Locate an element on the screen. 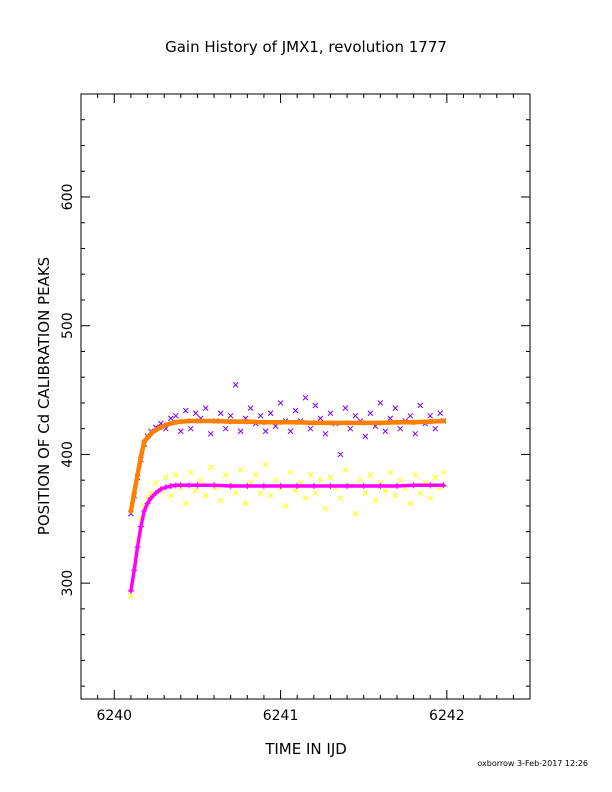 The width and height of the screenshot is (612, 792). x-tick-label: 6242 is located at coordinates (447, 716).